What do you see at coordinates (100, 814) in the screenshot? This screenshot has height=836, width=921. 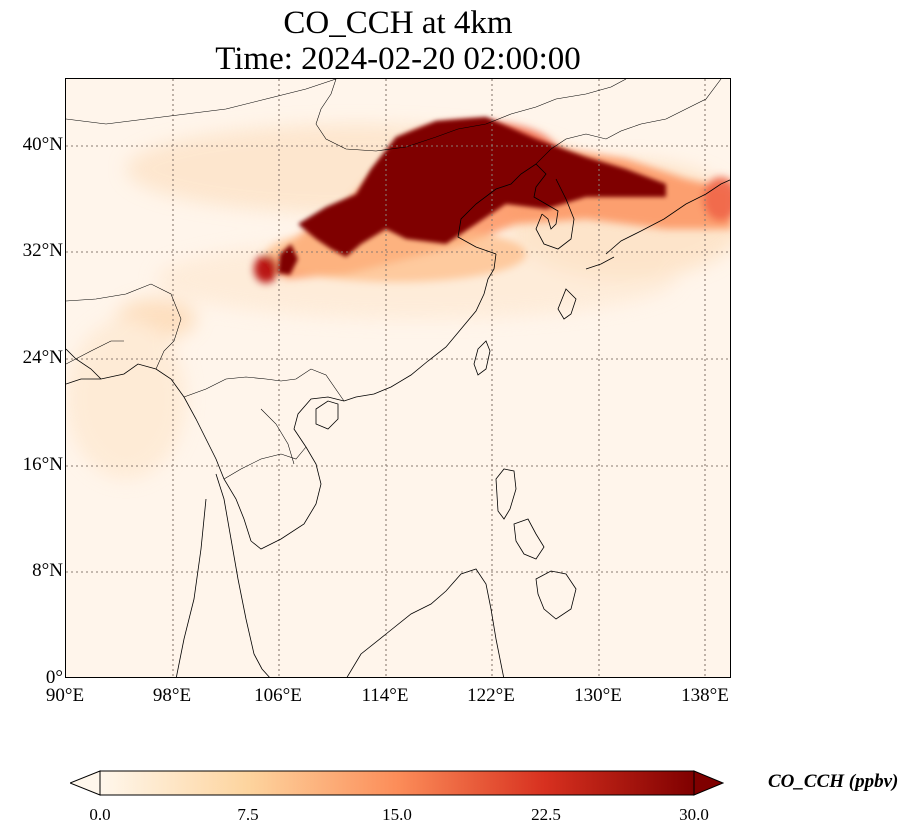 I see `colorbar-tick-label: 0.0` at bounding box center [100, 814].